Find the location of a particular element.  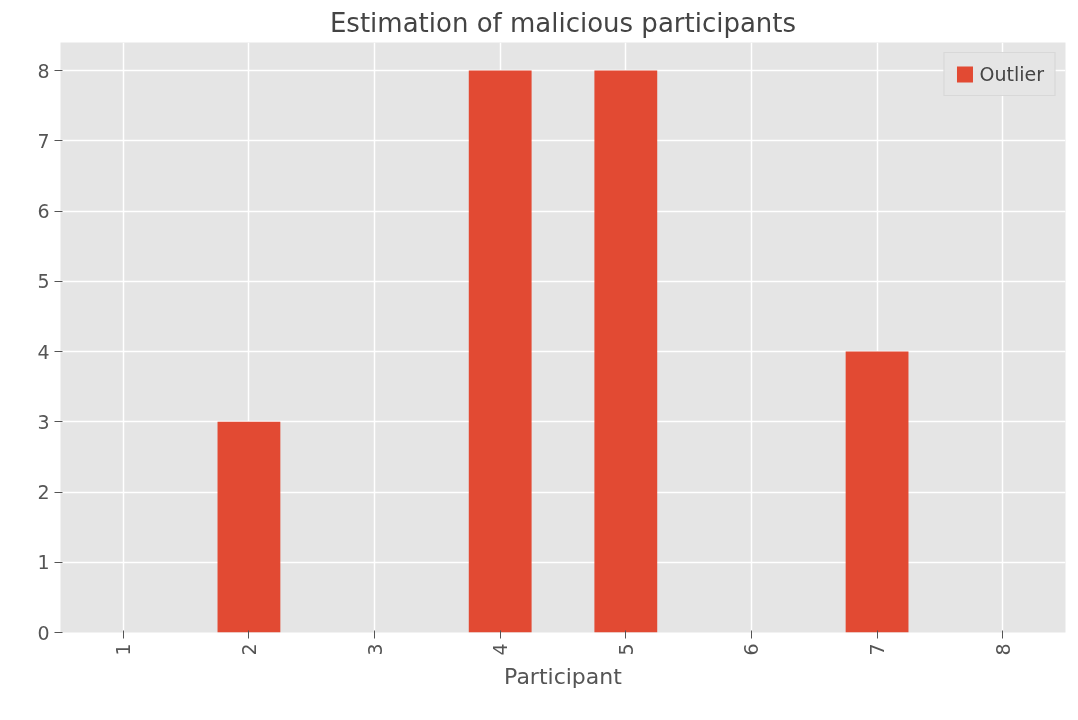

chart-title: Estimation of malicious participants is located at coordinates (563, 22).